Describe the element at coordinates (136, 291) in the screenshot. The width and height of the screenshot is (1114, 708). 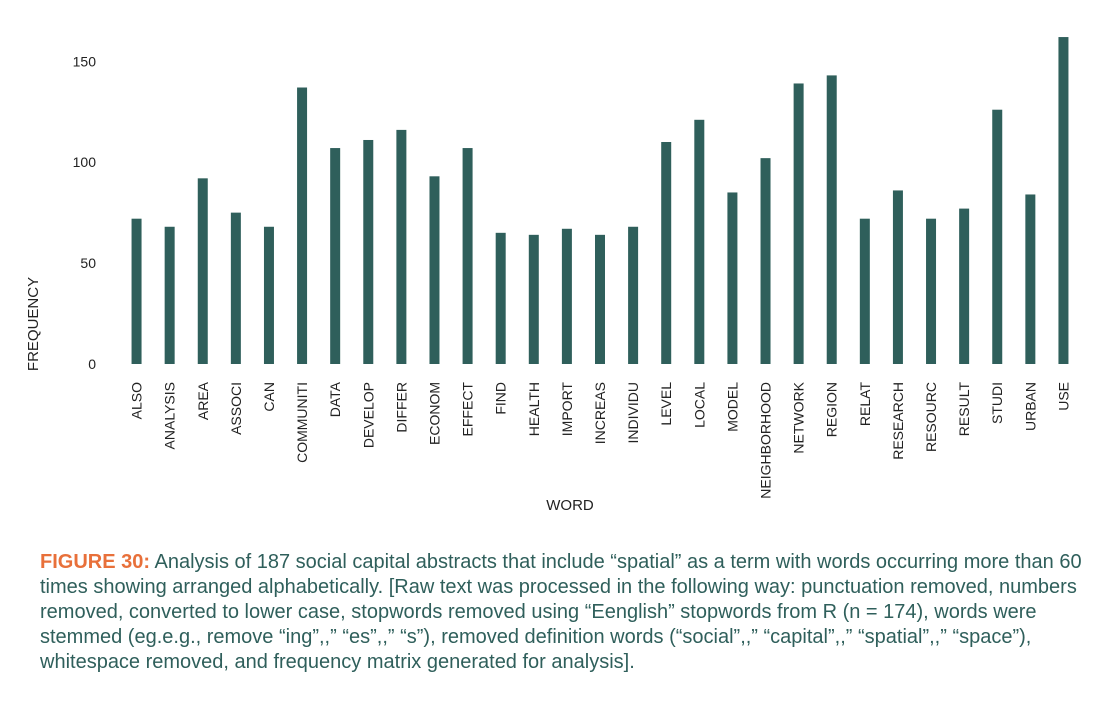
I see `bar-also` at that location.